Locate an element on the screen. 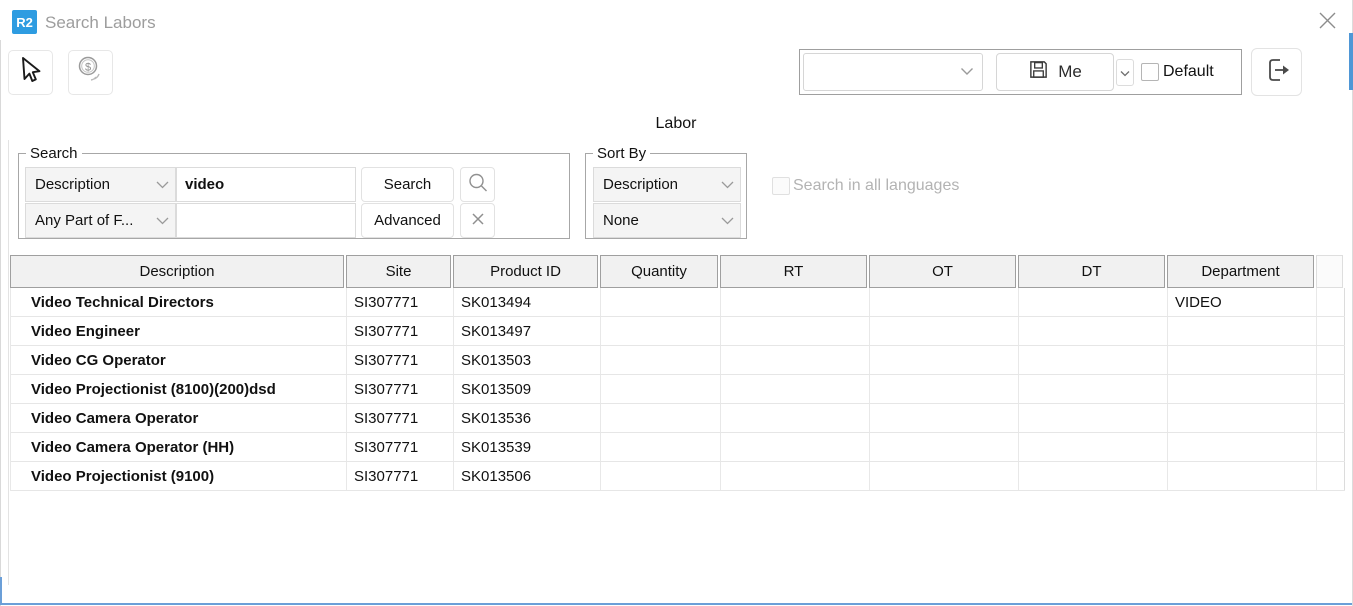  cursor-icon is located at coordinates (31, 72).